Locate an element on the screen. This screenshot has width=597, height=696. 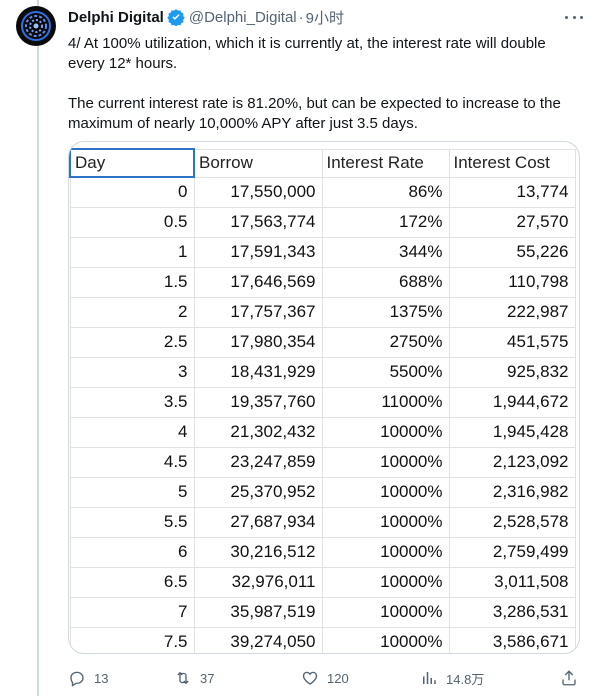
cell-interest-cost: 451,575 is located at coordinates (512, 342).